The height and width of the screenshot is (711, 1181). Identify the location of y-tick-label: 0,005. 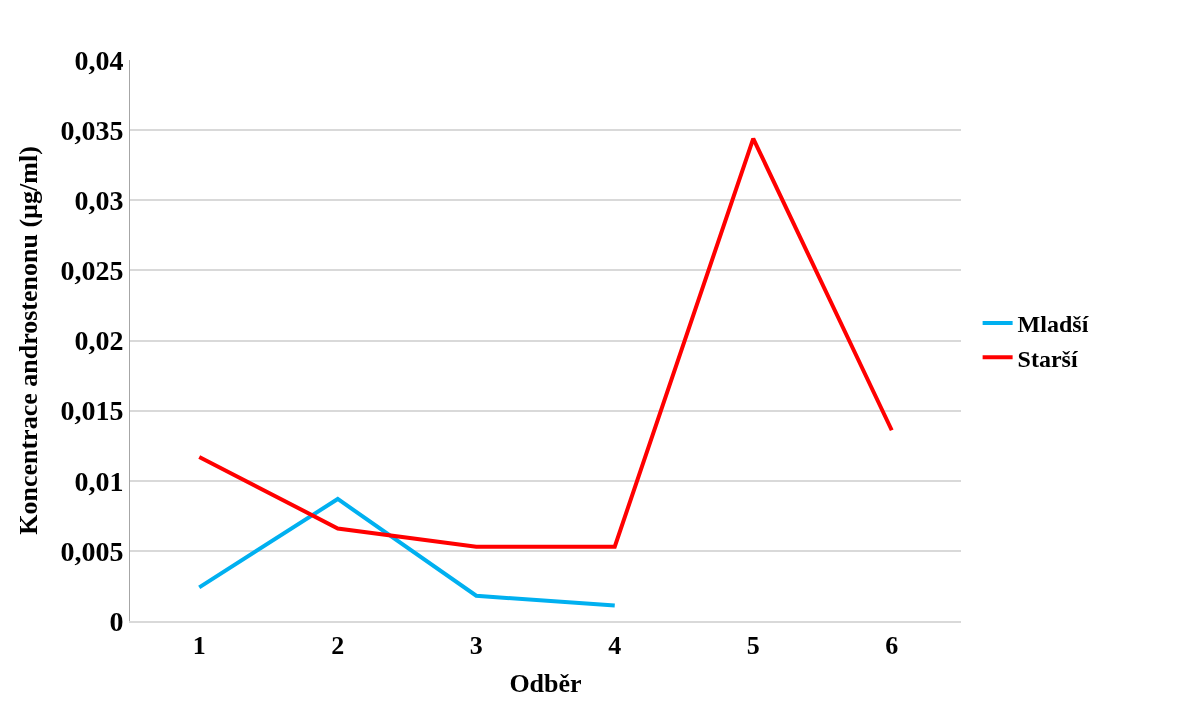
(92, 551).